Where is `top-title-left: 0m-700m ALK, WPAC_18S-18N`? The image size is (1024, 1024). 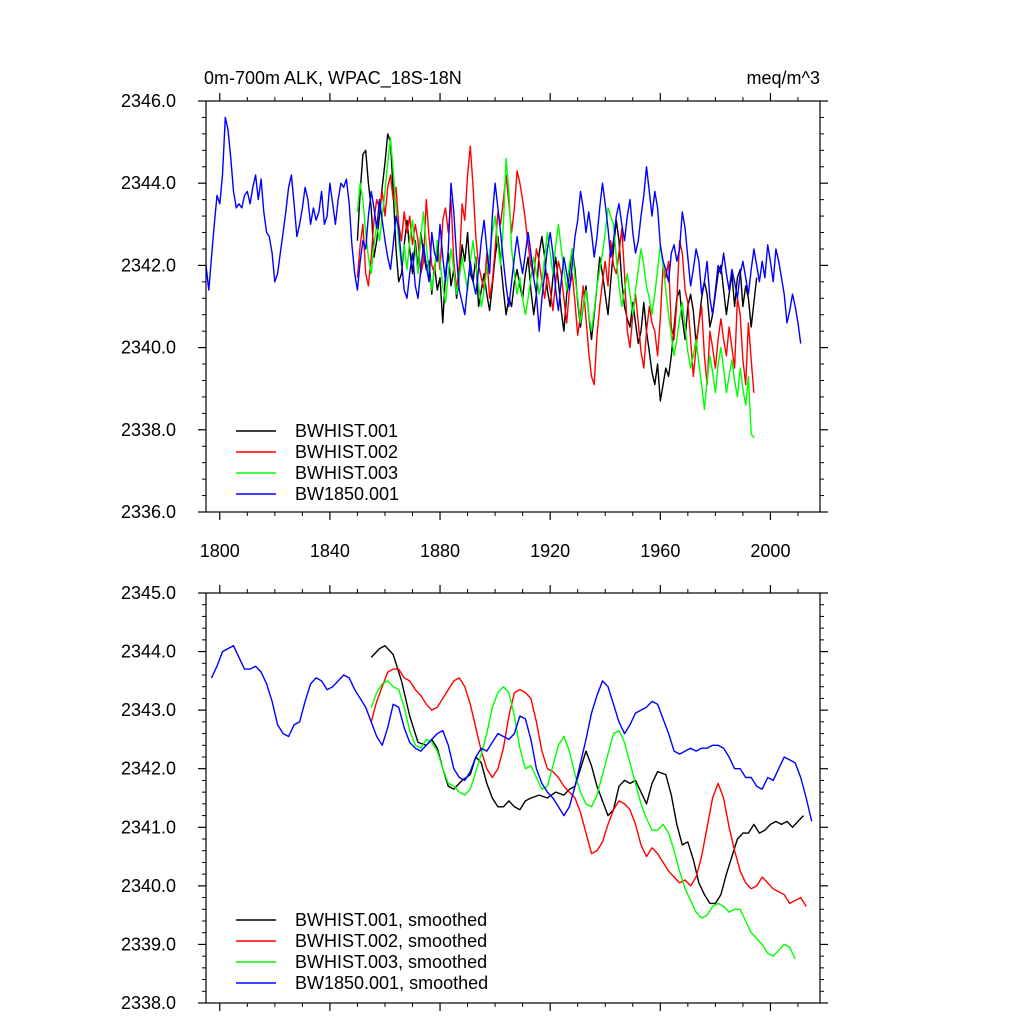 top-title-left: 0m-700m ALK, WPAC_18S-18N is located at coordinates (333, 78).